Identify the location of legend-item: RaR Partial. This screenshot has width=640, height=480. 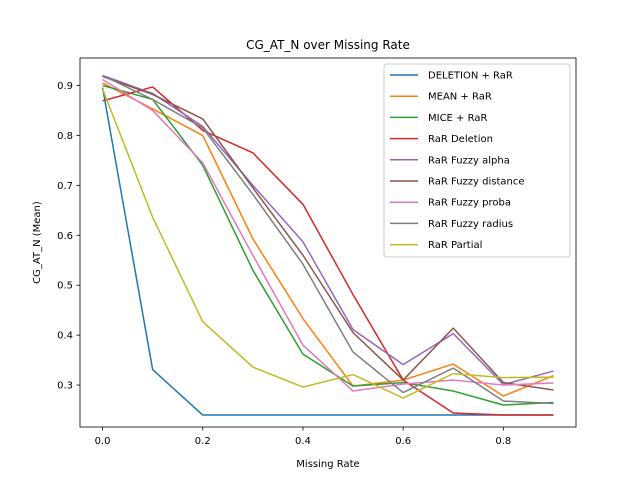
(436, 245).